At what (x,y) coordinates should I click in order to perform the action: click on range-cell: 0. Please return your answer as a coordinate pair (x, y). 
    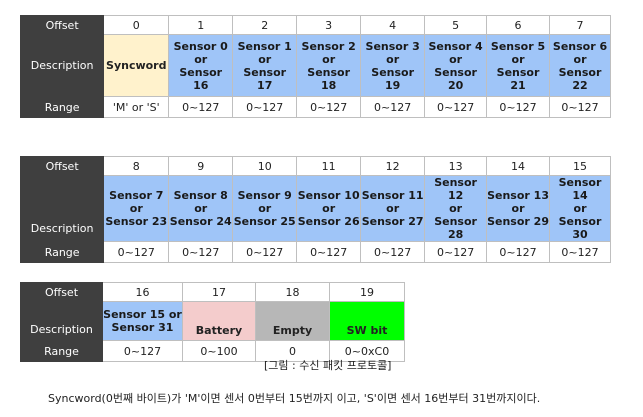
    Looking at the image, I should click on (292, 351).